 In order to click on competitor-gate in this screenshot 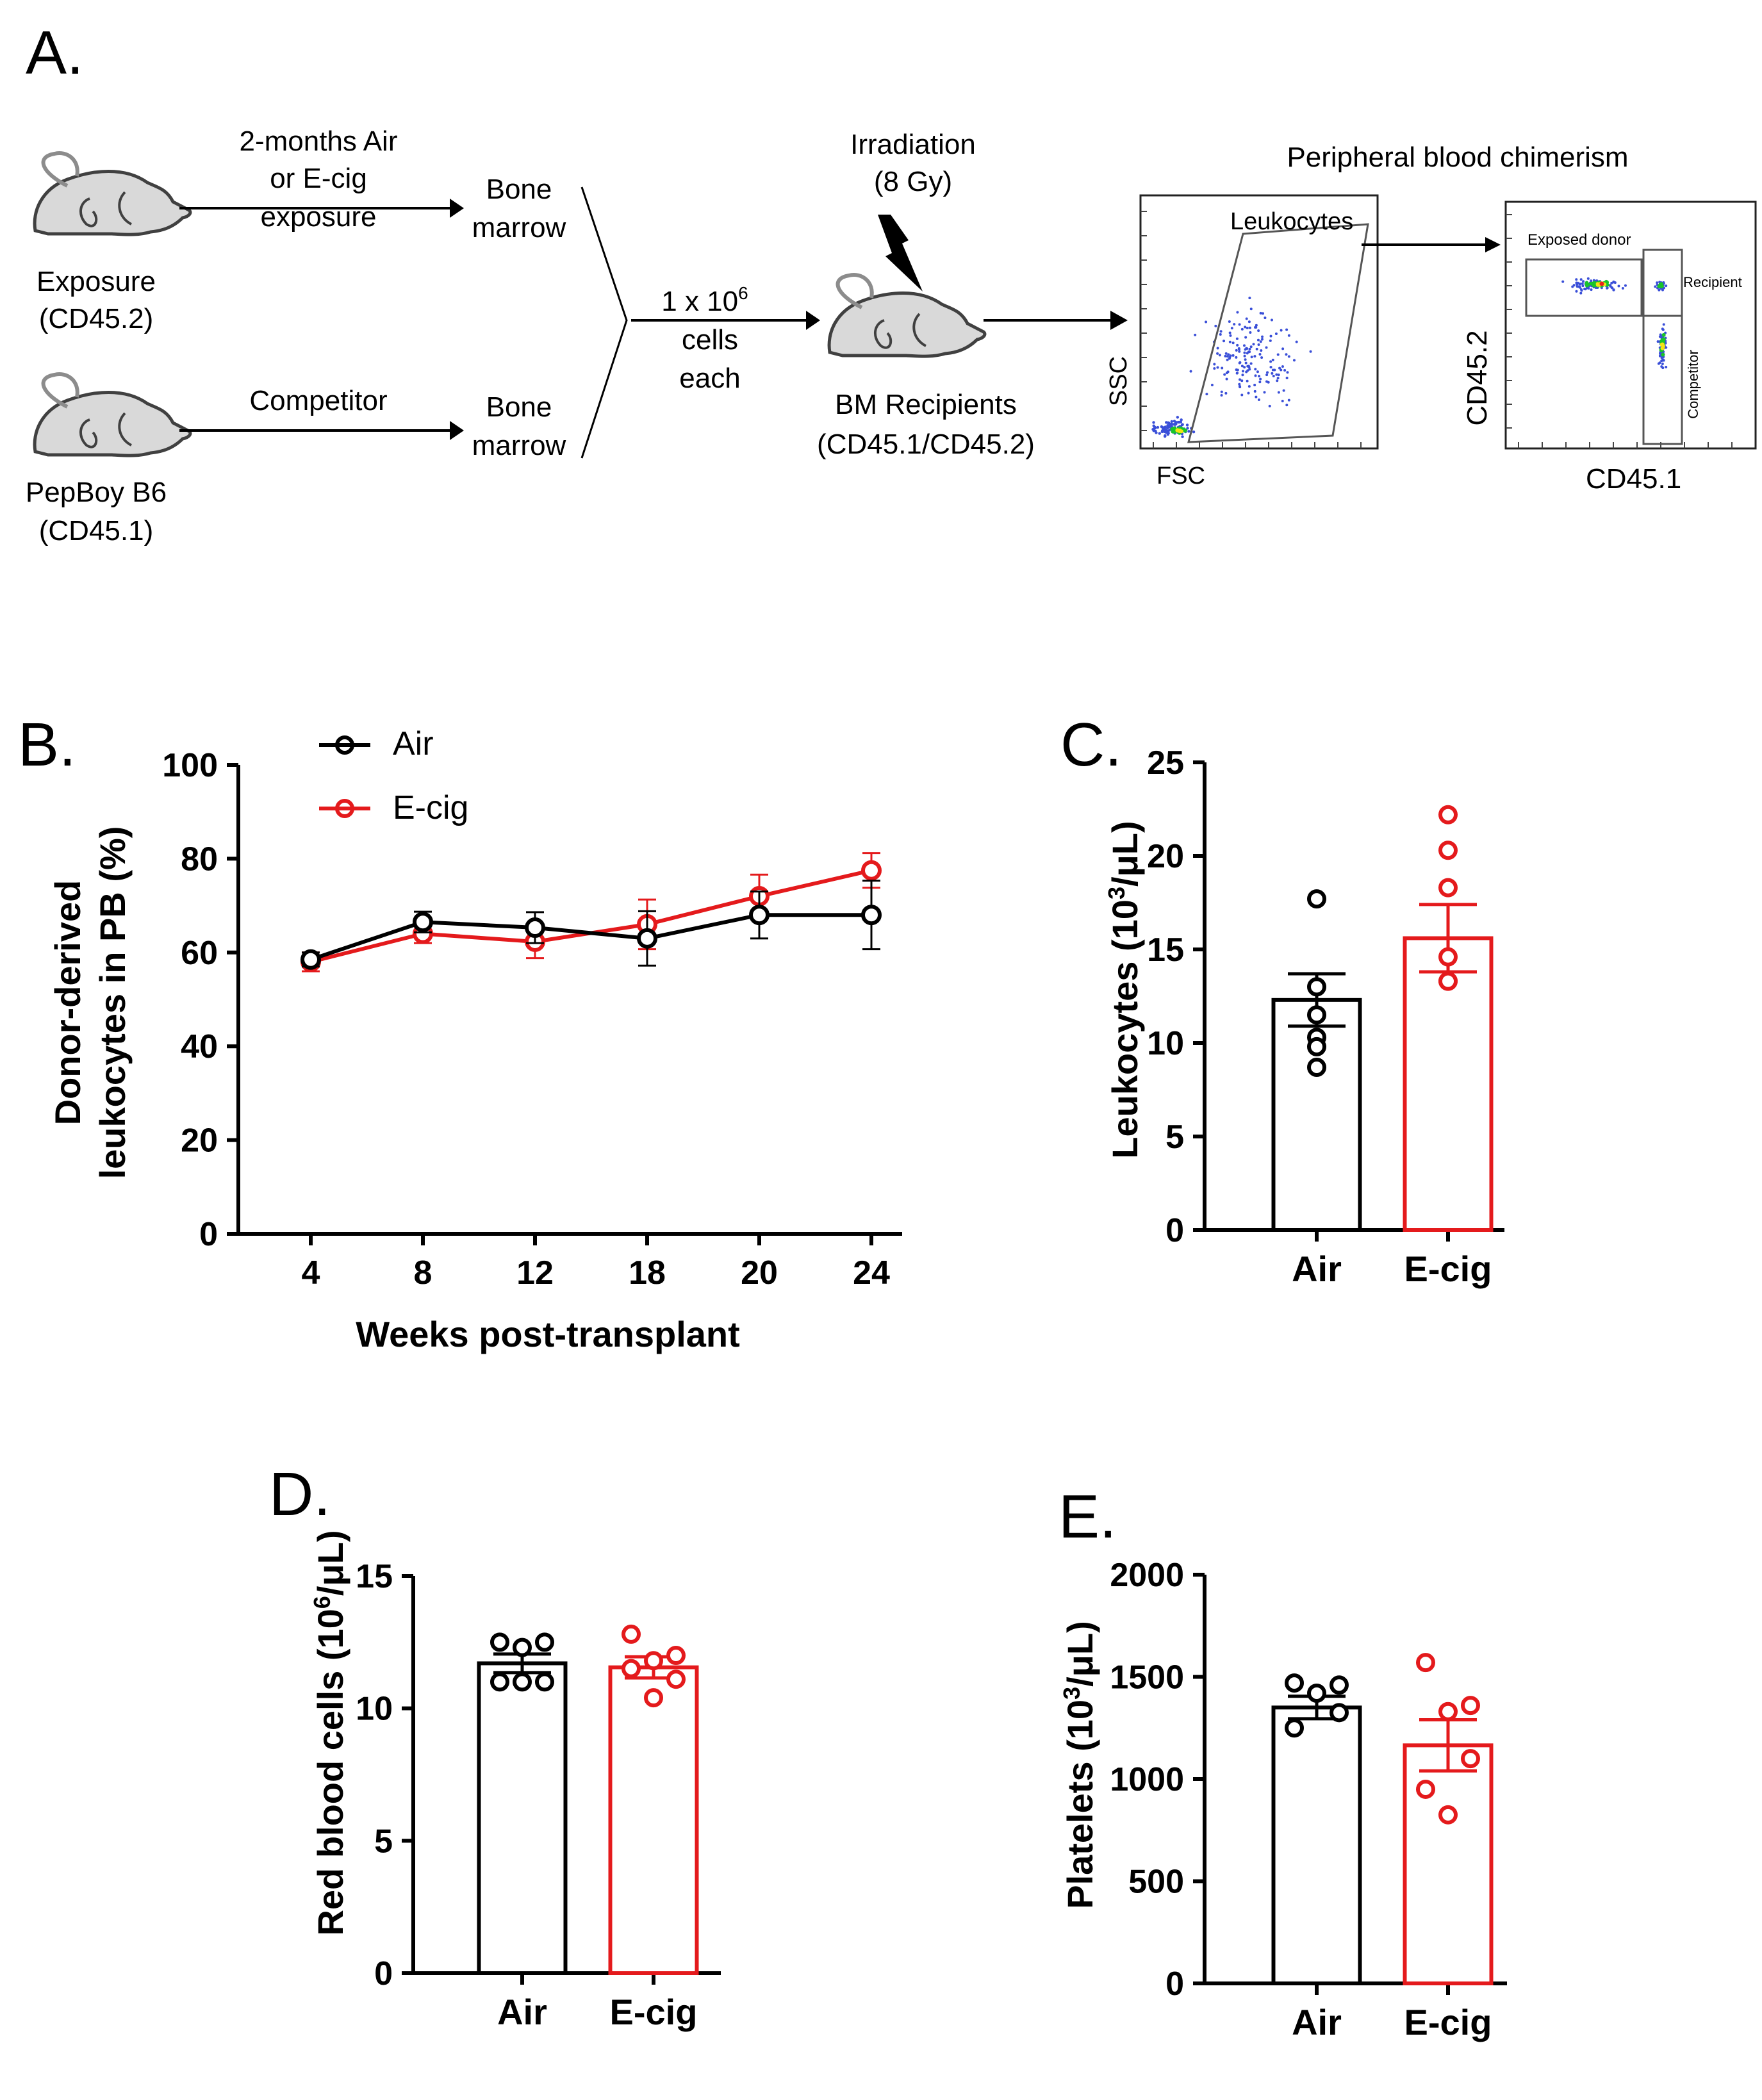, I will do `click(1662, 380)`.